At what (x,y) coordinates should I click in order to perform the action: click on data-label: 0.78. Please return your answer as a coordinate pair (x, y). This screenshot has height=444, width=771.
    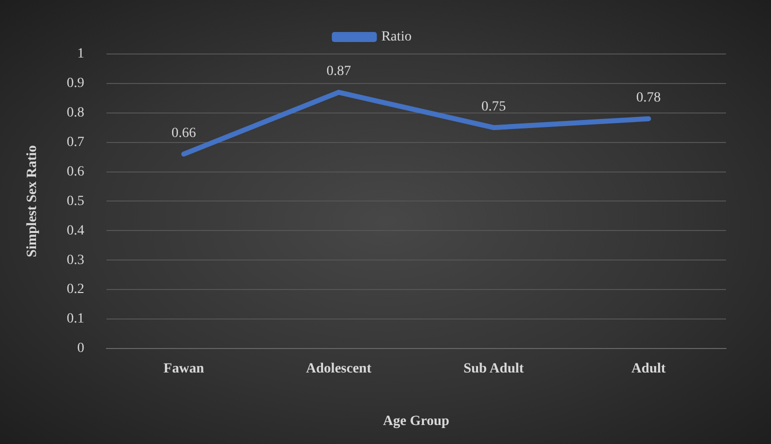
    Looking at the image, I should click on (648, 98).